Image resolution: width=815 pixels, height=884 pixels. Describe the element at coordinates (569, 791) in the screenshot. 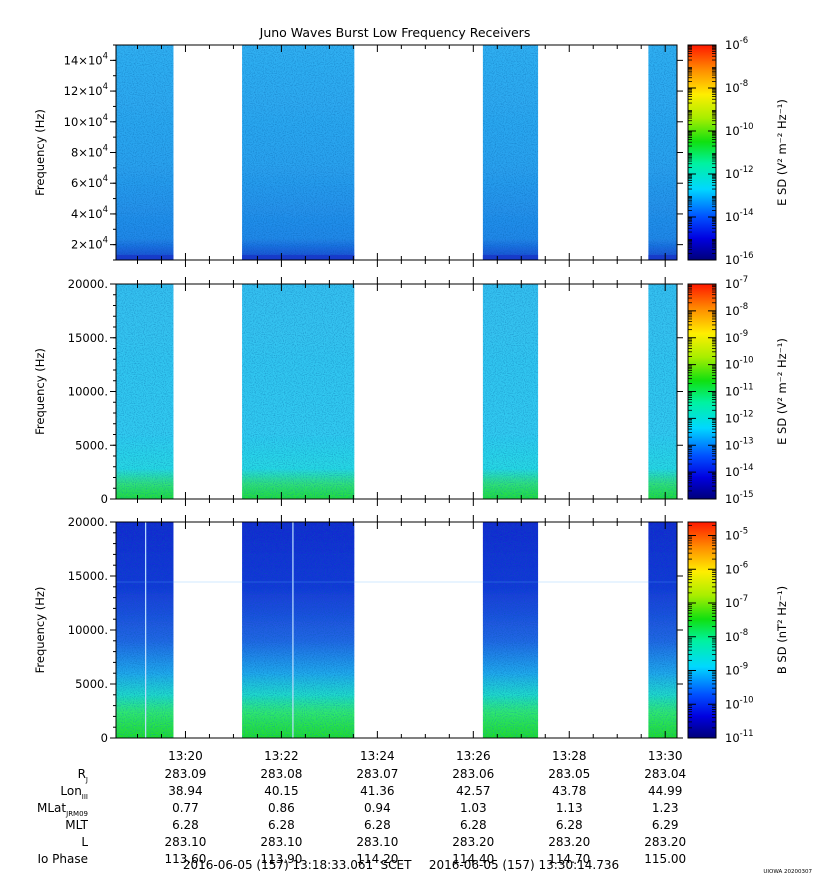

I see `ephemeris-value: 43.78` at that location.